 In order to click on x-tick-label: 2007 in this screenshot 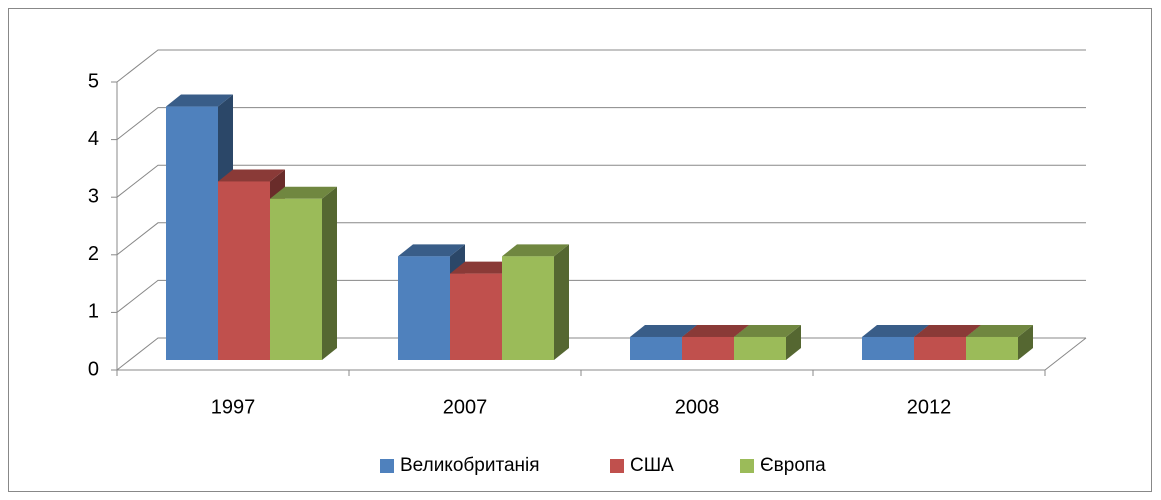, I will do `click(465, 407)`.